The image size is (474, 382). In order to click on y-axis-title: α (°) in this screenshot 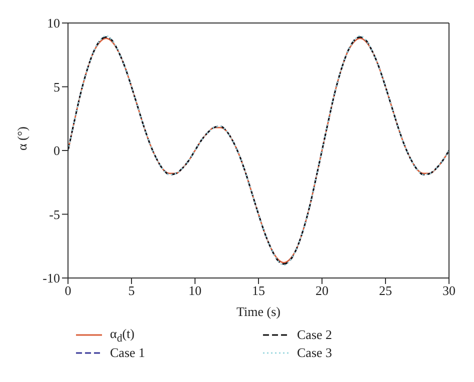, I will do `click(22, 138)`.